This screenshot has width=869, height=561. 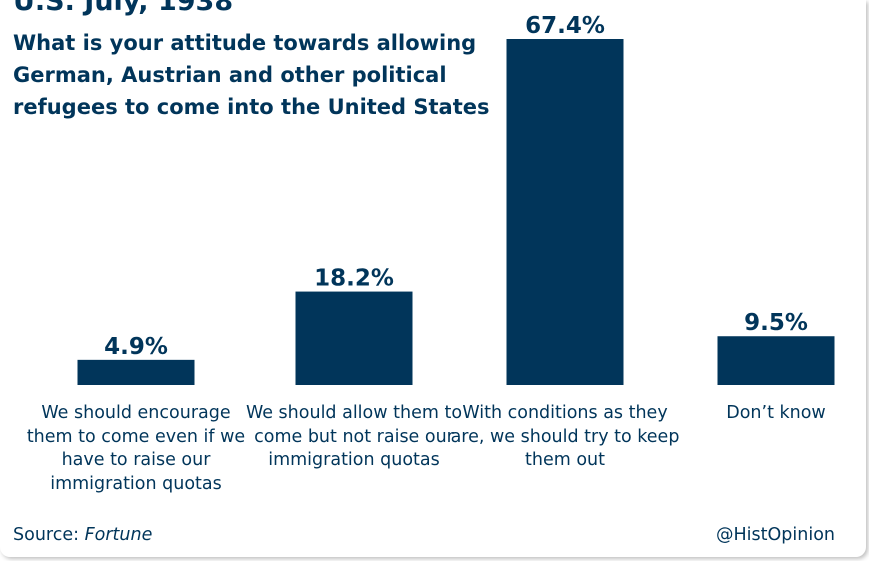 I want to click on author-handle: @HistOpinion, so click(x=775, y=535).